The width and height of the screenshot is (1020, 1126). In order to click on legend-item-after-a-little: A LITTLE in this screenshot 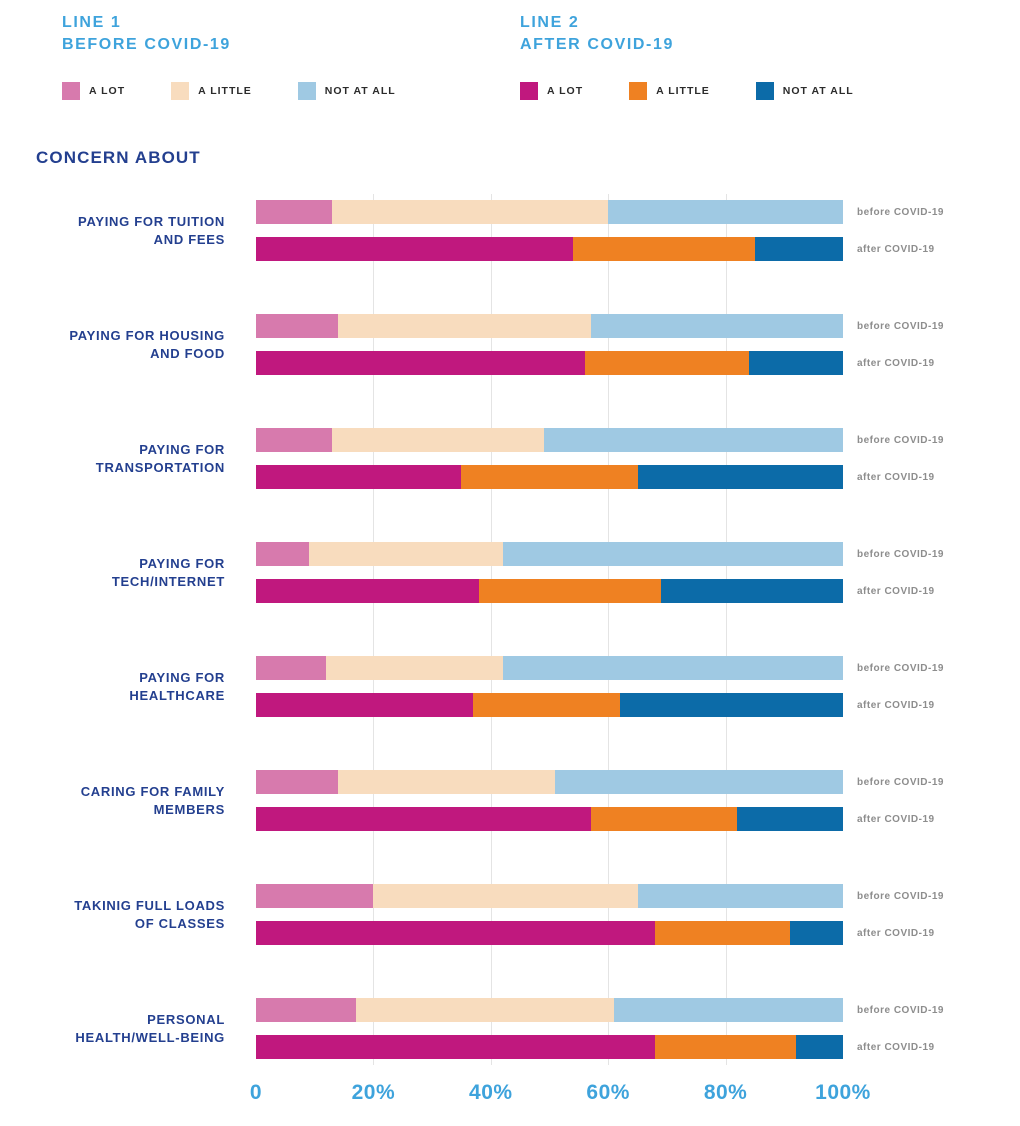, I will do `click(669, 91)`.